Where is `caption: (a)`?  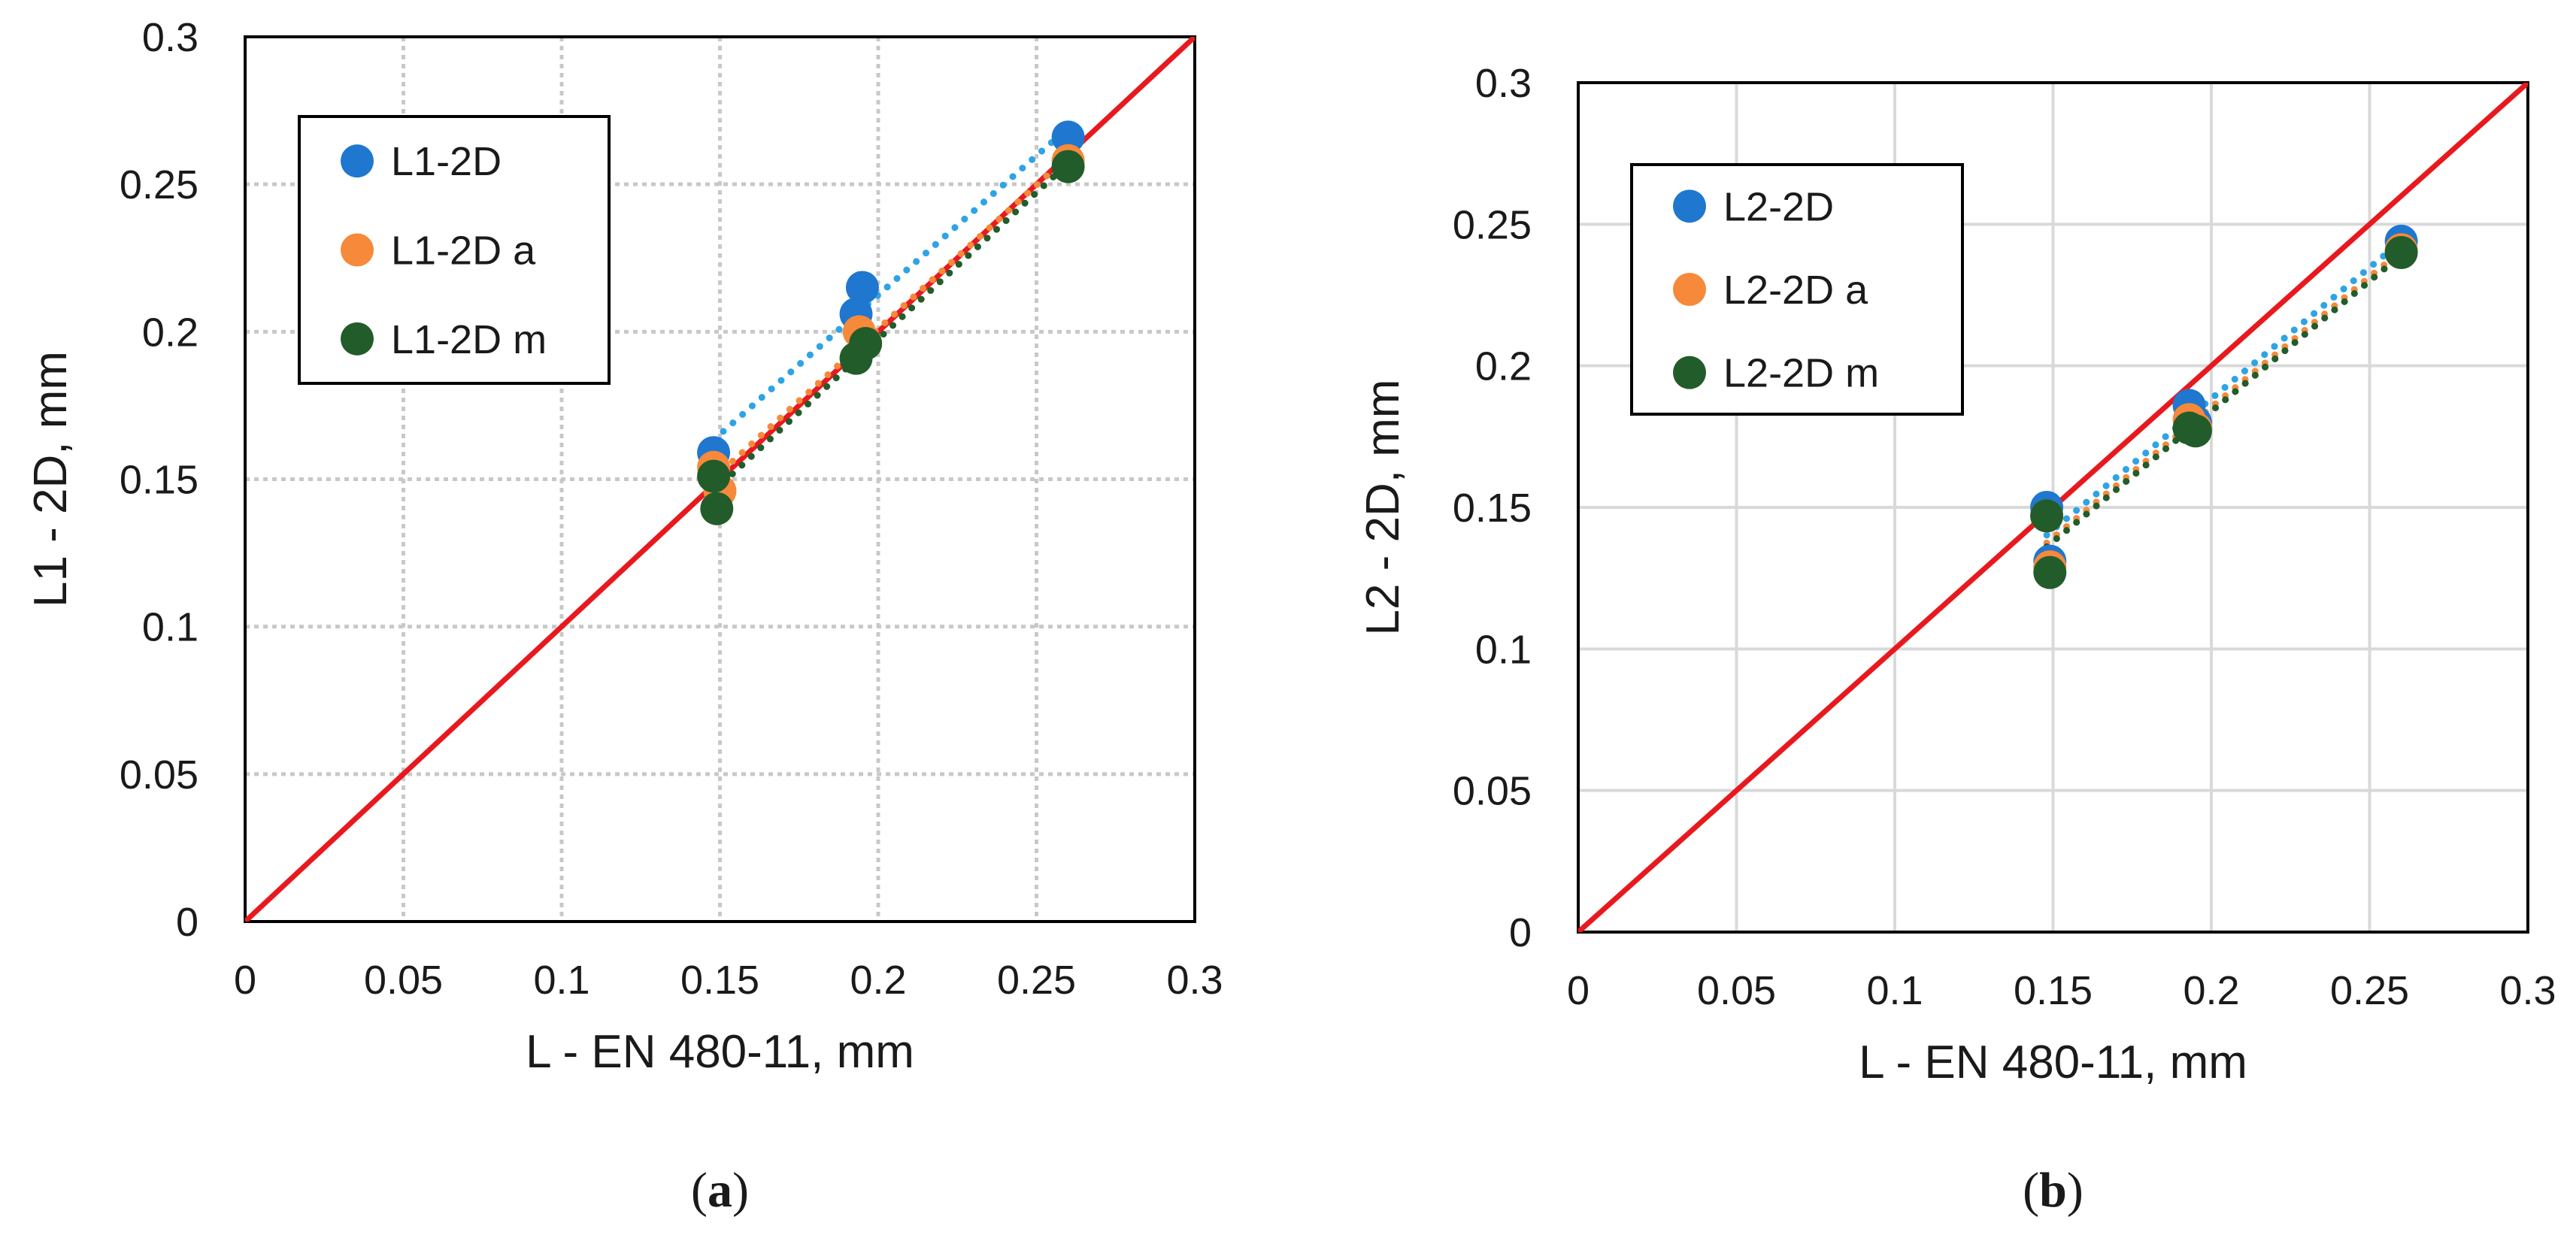
caption: (a) is located at coordinates (720, 1190).